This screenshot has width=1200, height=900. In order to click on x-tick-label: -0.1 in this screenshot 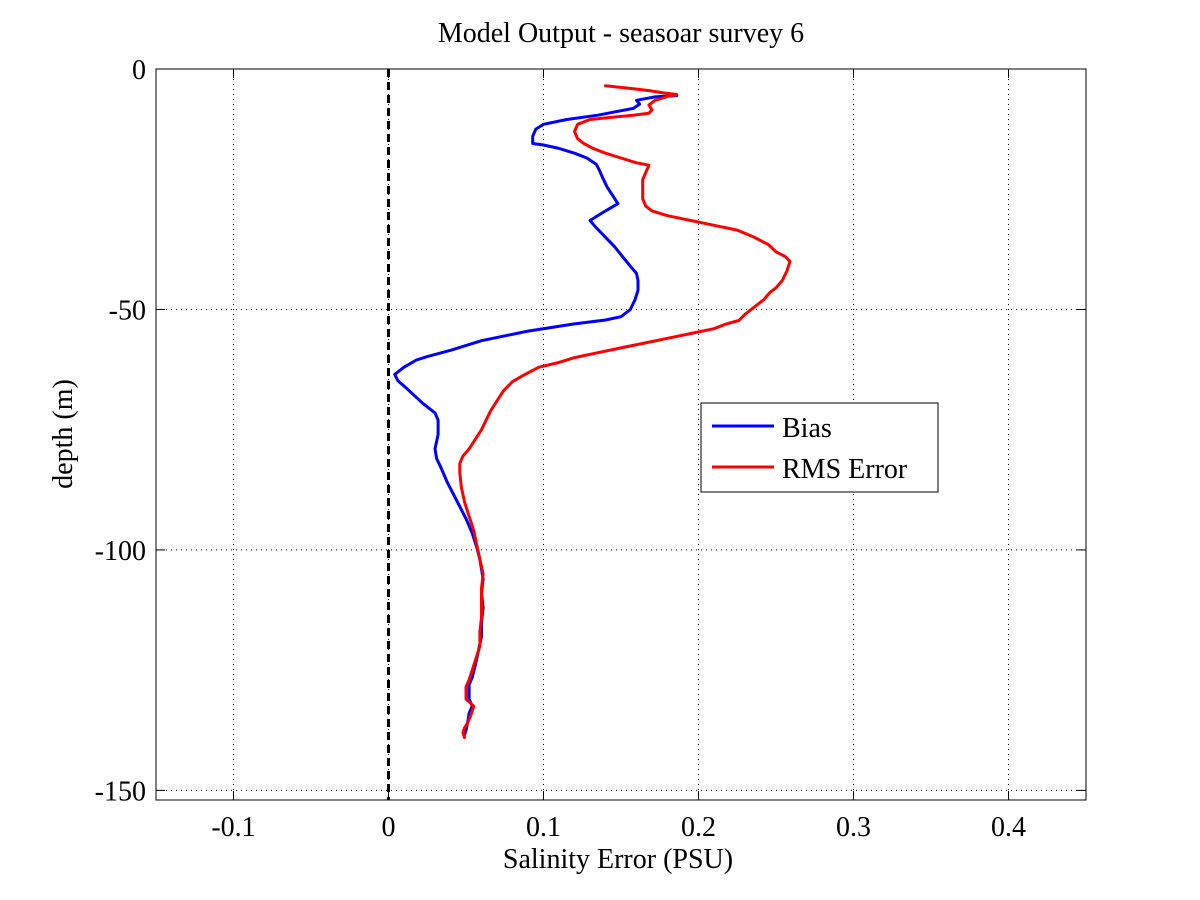, I will do `click(233, 827)`.